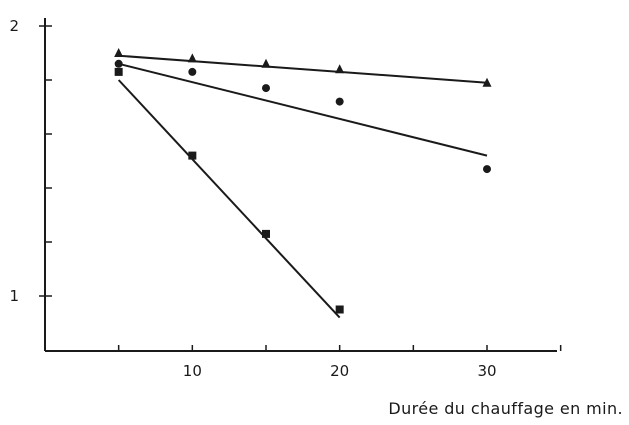 The height and width of the screenshot is (425, 629). I want to click on x-axis-label: Durée du chauffage en min., so click(505, 408).